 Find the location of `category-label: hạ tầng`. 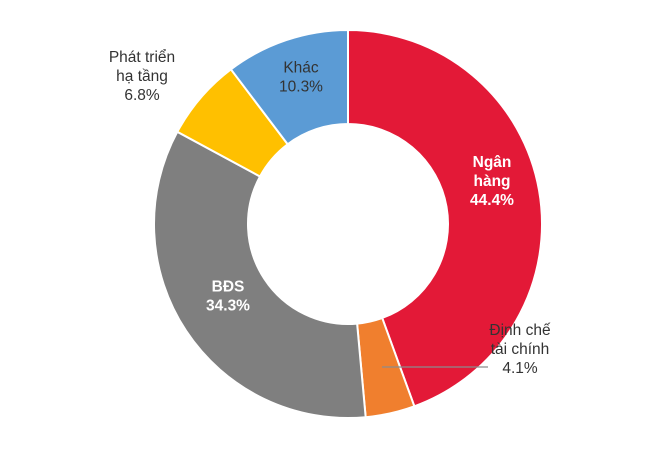

category-label: hạ tầng is located at coordinates (142, 76).